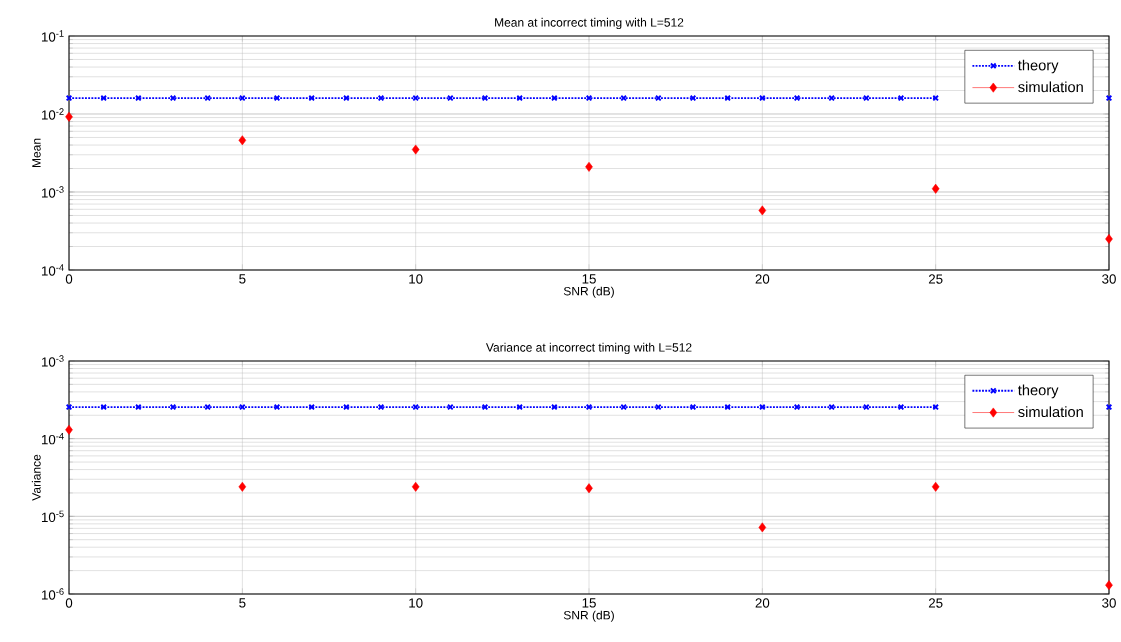  Describe the element at coordinates (588, 348) in the screenshot. I see `chart-title: Variance at incorrect timing with L=512` at that location.